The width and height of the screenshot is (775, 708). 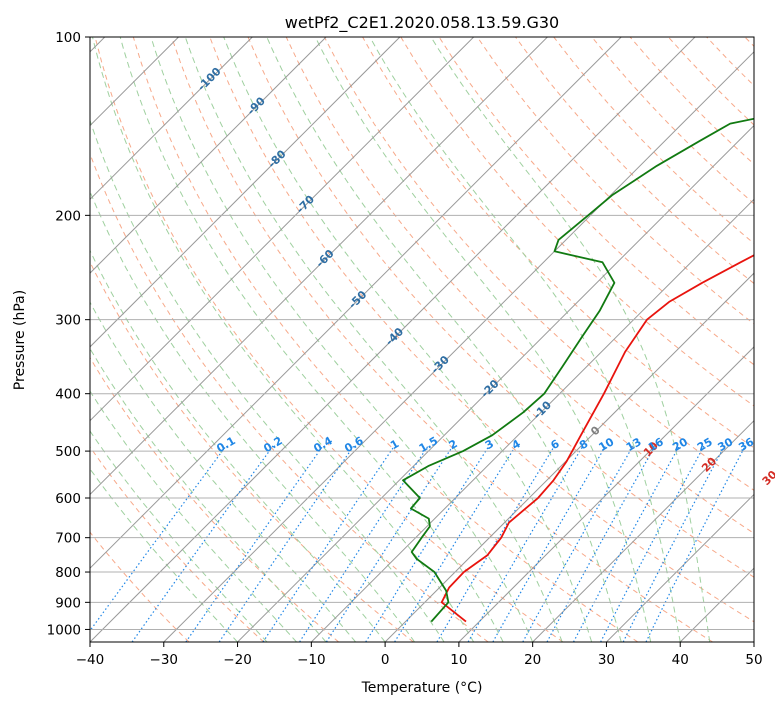 I want to click on y-tick-label: 800, so click(x=68, y=573).